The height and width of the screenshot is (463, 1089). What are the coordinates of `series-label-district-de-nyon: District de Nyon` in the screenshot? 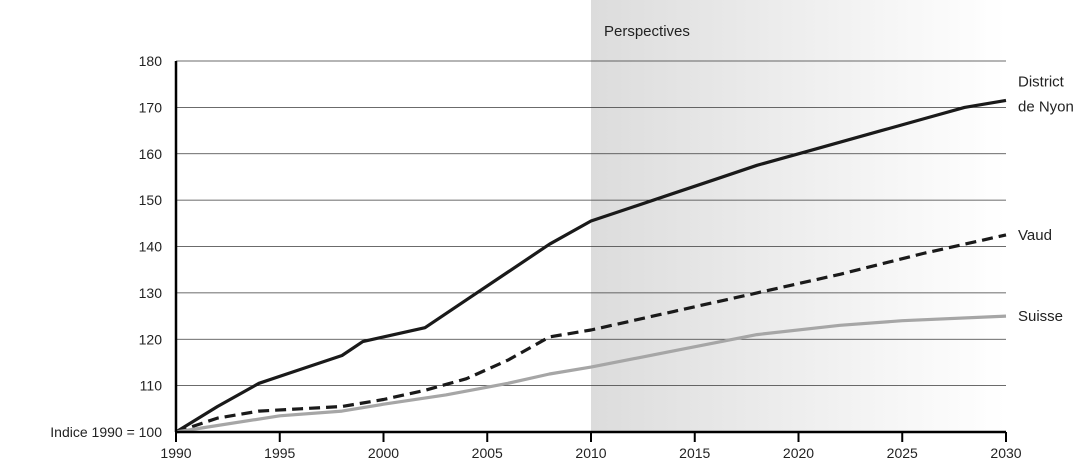 It's located at (1046, 94).